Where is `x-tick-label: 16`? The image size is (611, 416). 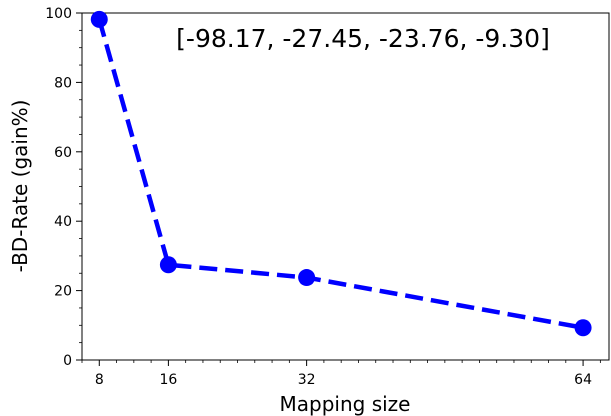 x-tick-label: 16 is located at coordinates (168, 380).